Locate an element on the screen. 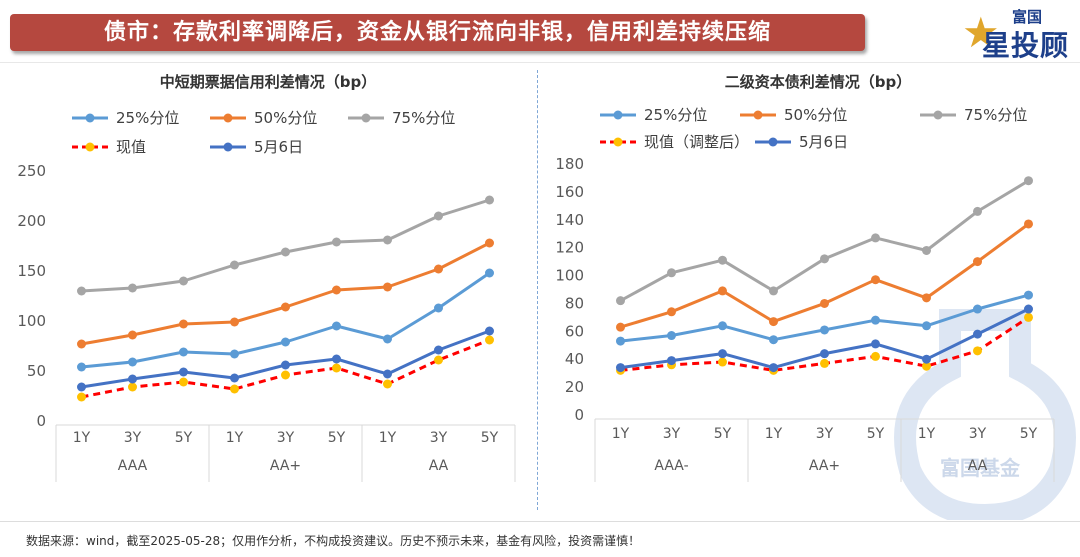 This screenshot has height=557, width=1080. y-tick-label: 40 is located at coordinates (574, 359).